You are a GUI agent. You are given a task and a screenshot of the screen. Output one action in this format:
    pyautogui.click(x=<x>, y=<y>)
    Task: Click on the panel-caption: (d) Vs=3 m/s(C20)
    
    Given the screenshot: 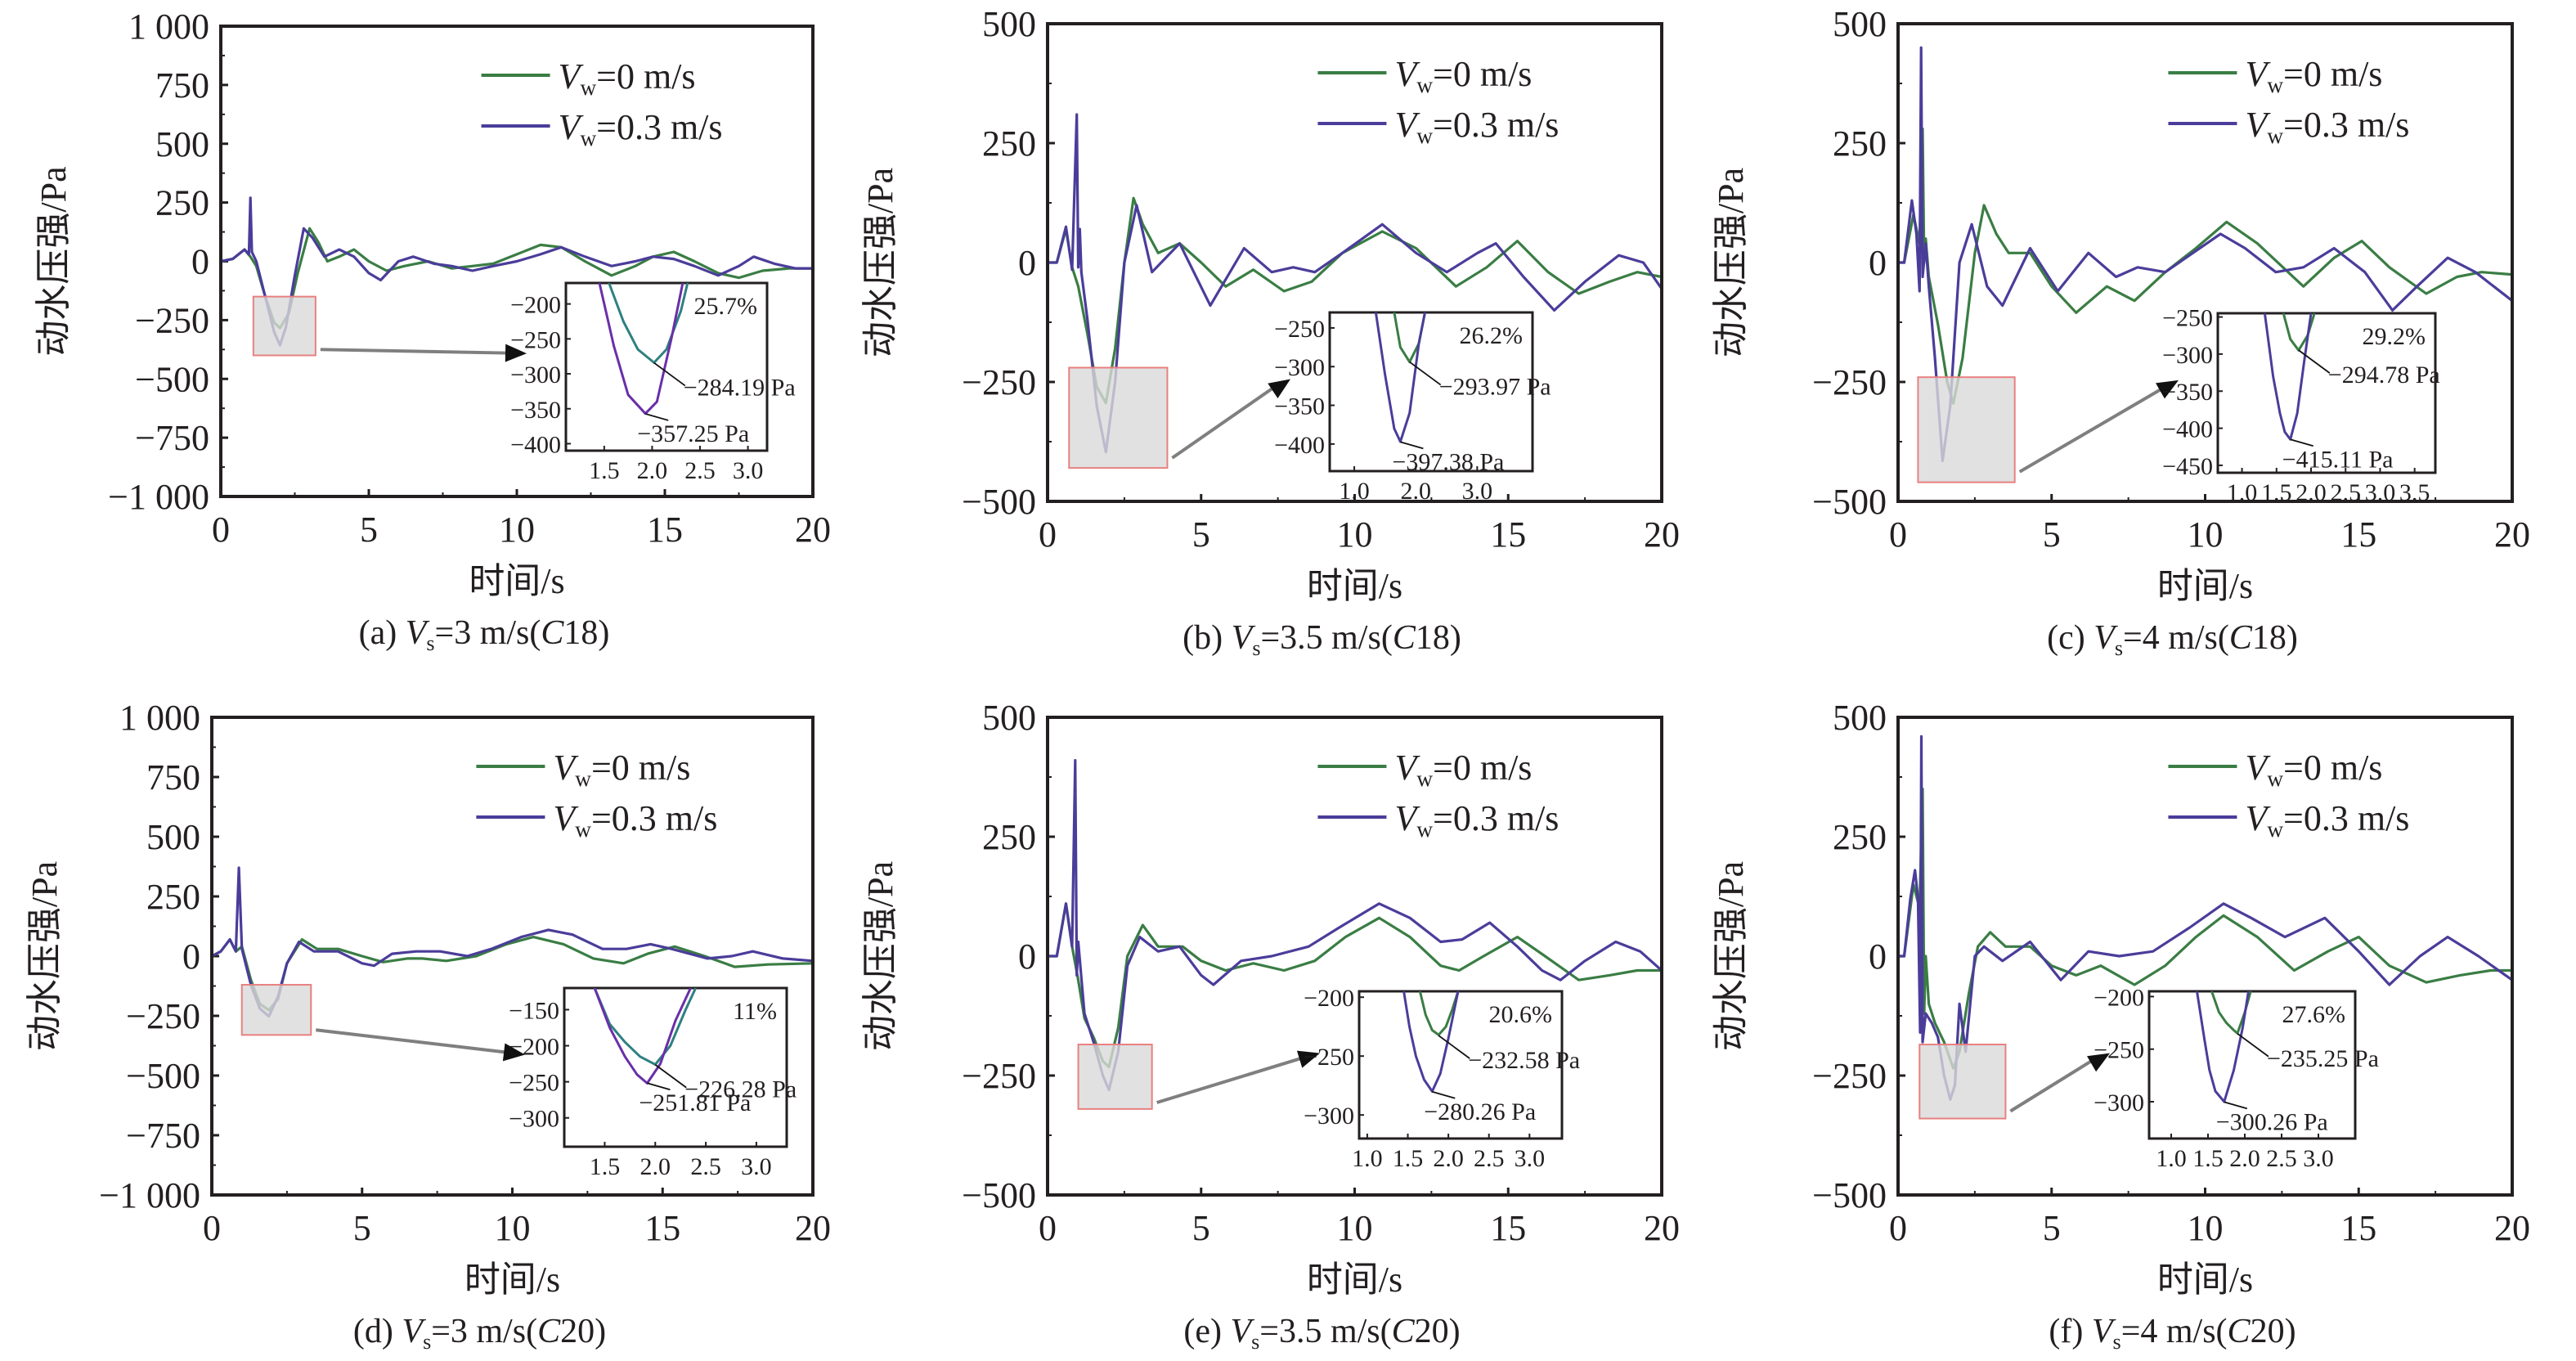 What is the action you would take?
    pyautogui.click(x=479, y=1333)
    